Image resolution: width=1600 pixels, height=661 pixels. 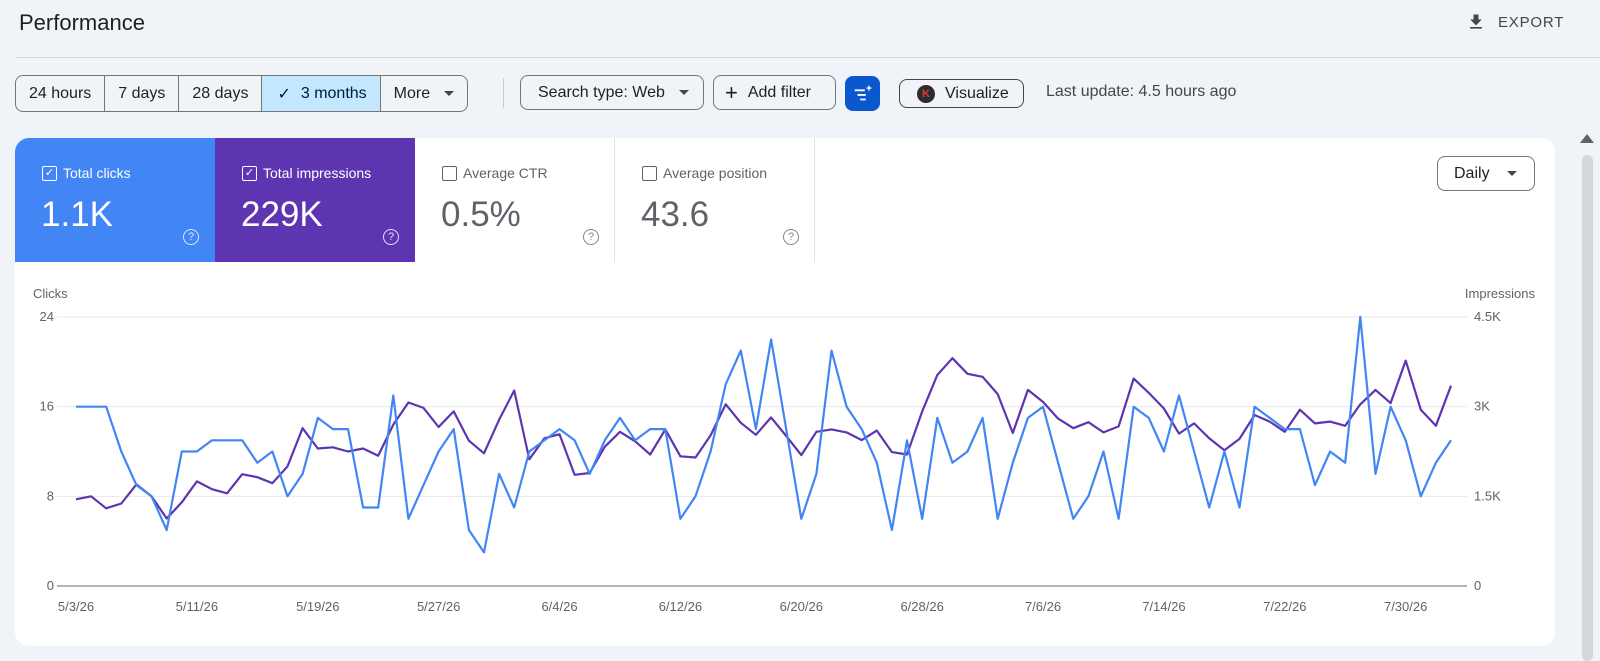 What do you see at coordinates (1531, 22) in the screenshot?
I see `export-label: EXPORT` at bounding box center [1531, 22].